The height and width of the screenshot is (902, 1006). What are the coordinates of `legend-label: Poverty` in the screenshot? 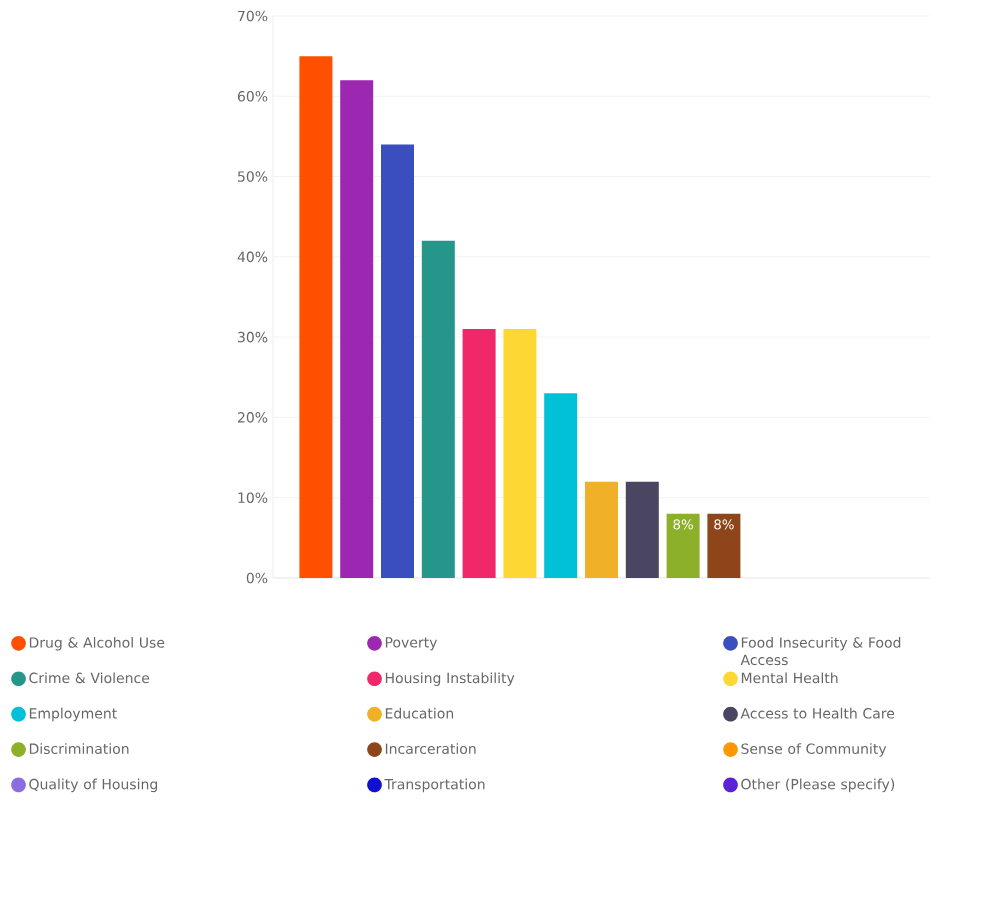 It's located at (411, 644).